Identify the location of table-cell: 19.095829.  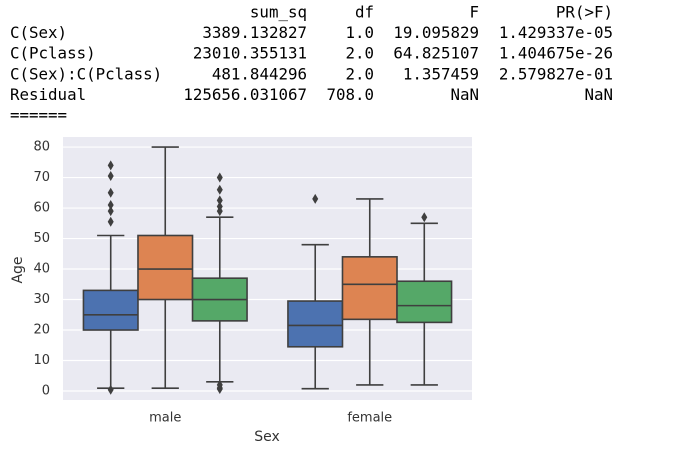
(436, 32).